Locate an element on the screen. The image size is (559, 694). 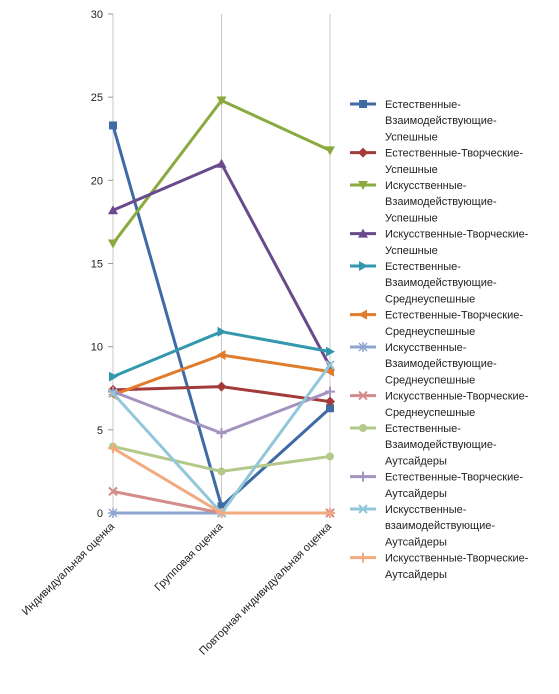
y-tick-label: 30 is located at coordinates (97, 15).